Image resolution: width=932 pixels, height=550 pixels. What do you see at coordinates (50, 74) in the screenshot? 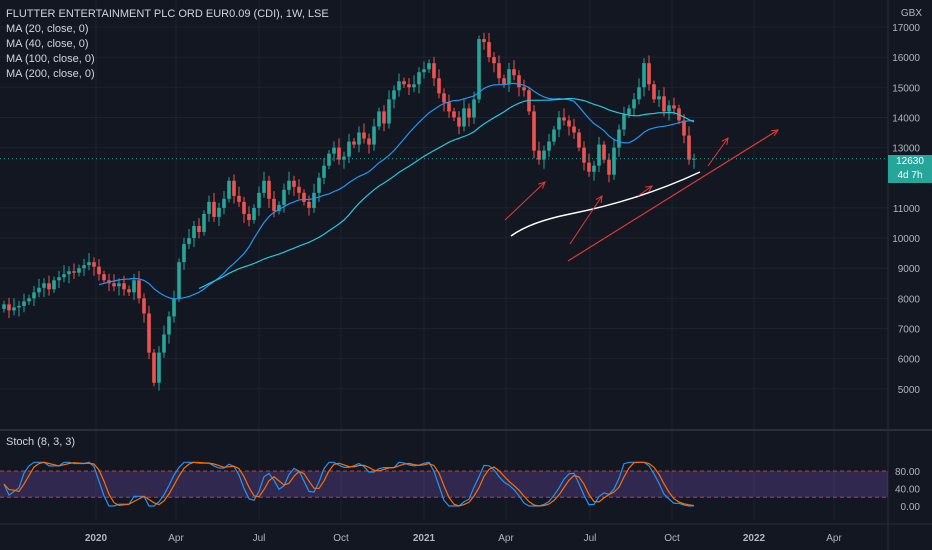
I see `legend-ma200: MA (200, close, 0)` at bounding box center [50, 74].